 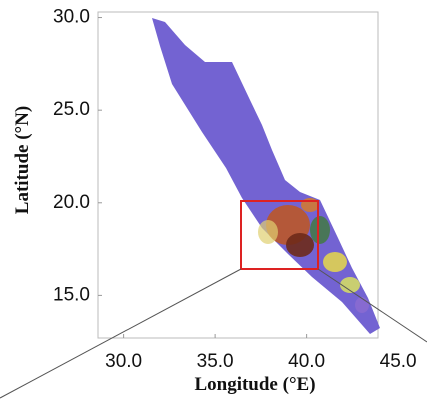 I want to click on x-tick-label: 30.0, so click(x=123, y=361).